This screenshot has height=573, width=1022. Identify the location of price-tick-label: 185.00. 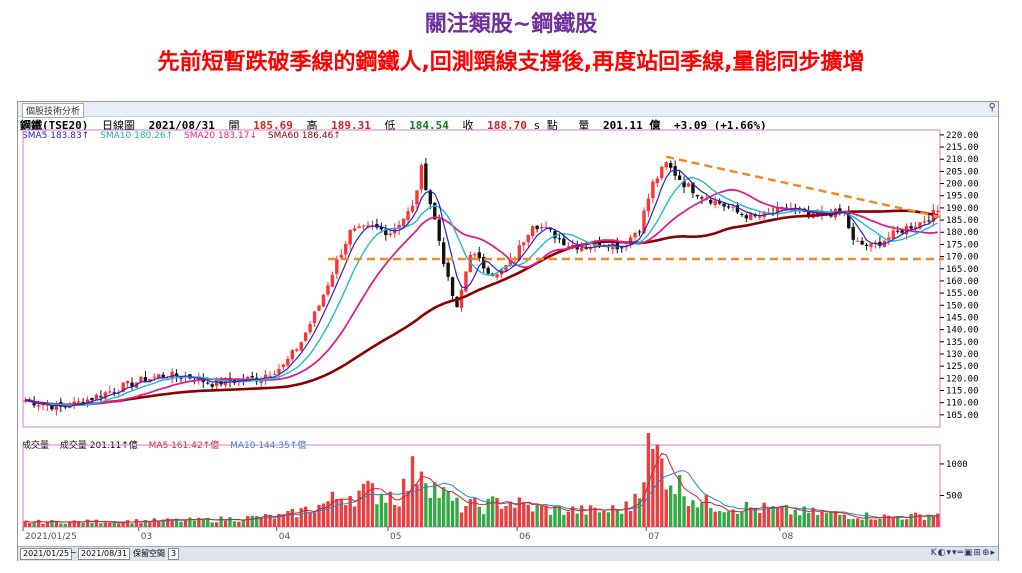
(962, 221).